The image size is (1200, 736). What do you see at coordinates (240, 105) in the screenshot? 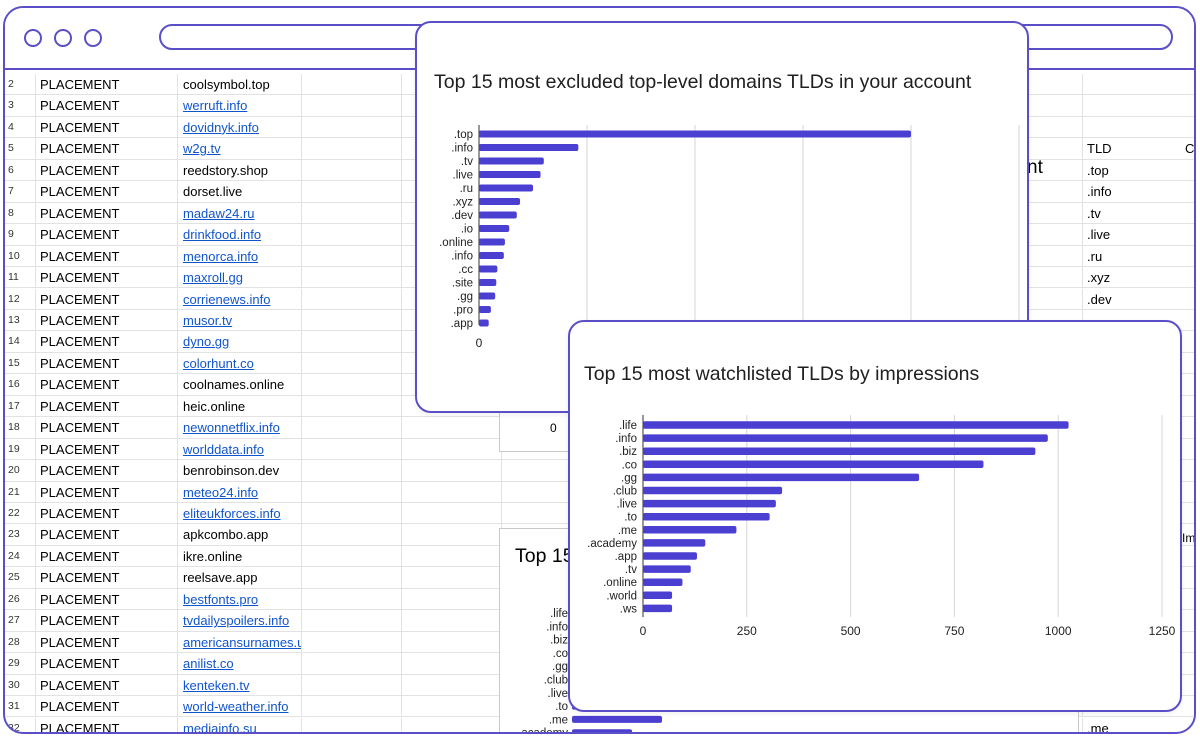
I see `cell-placement-url: werruft.info` at bounding box center [240, 105].